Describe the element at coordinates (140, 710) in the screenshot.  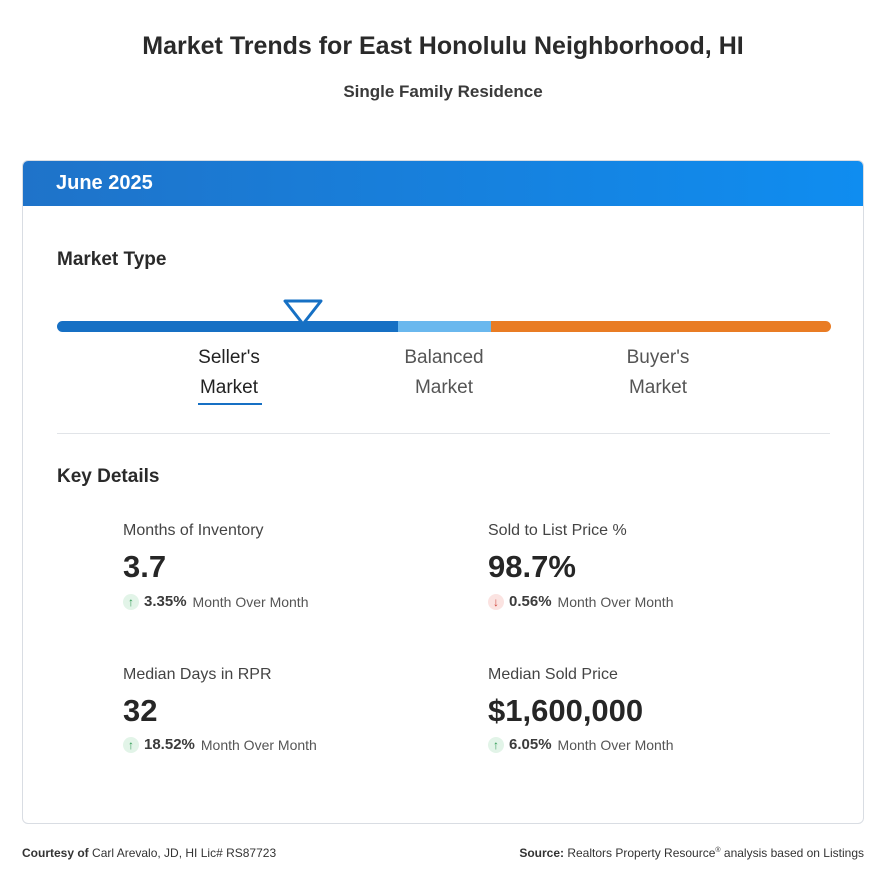
I see `stat-value-median-days: 32` at that location.